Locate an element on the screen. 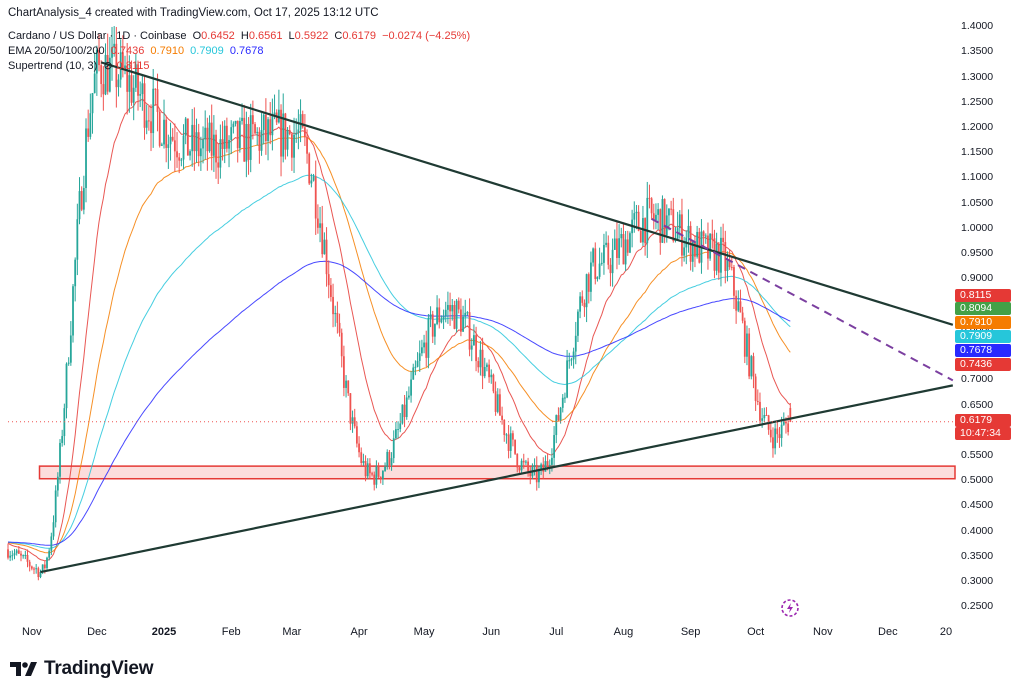  logo-text: TradingView is located at coordinates (99, 668).